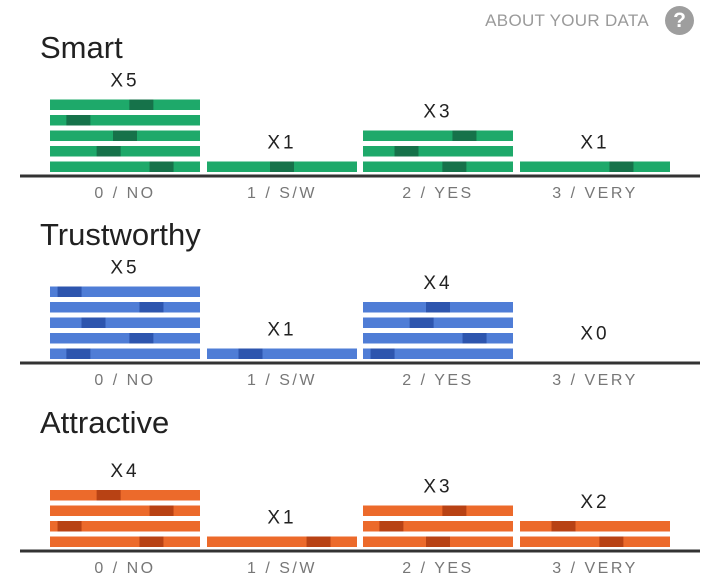 The image size is (720, 585). I want to click on about-your-data: ABOUT YOUR DATA ?, so click(589, 20).